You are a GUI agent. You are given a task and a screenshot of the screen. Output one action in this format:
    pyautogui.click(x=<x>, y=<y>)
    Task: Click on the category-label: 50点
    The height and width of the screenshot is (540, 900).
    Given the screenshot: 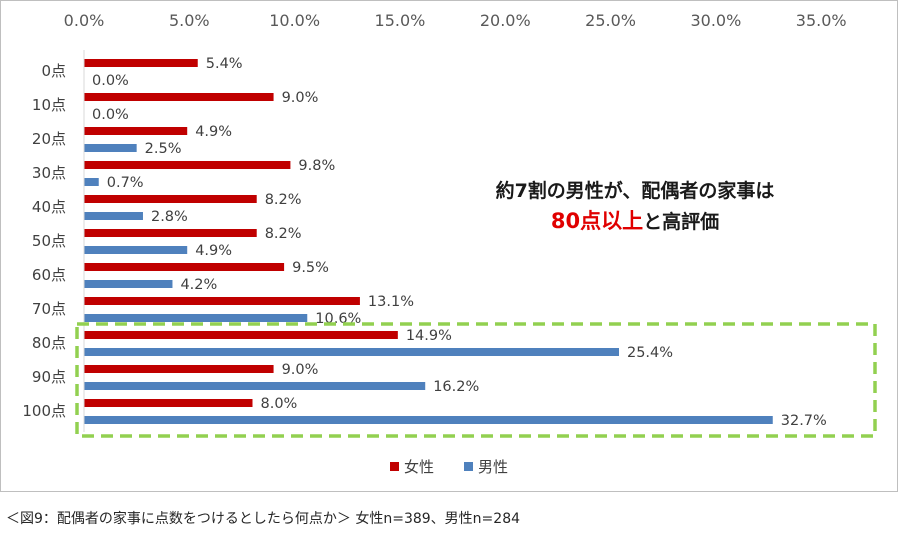 What is the action you would take?
    pyautogui.click(x=49, y=241)
    